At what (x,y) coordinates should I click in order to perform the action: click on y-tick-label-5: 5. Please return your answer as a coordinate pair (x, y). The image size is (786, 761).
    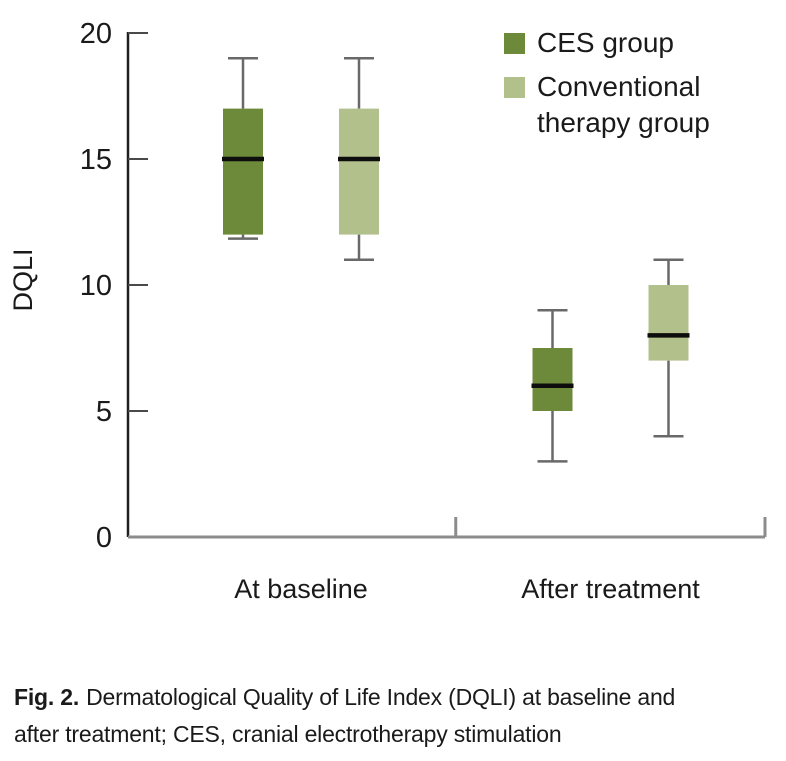
    Looking at the image, I should click on (104, 412).